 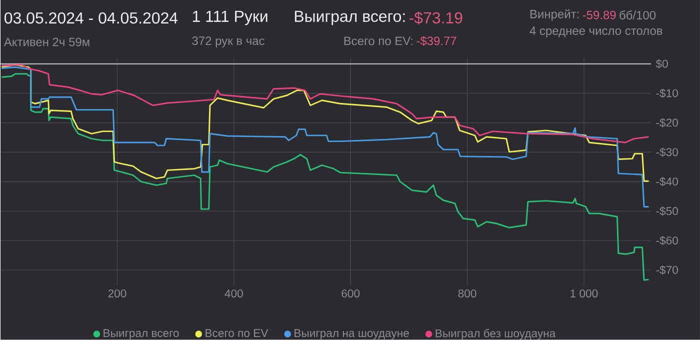 I want to click on text: Винрейт:, so click(x=554, y=15).